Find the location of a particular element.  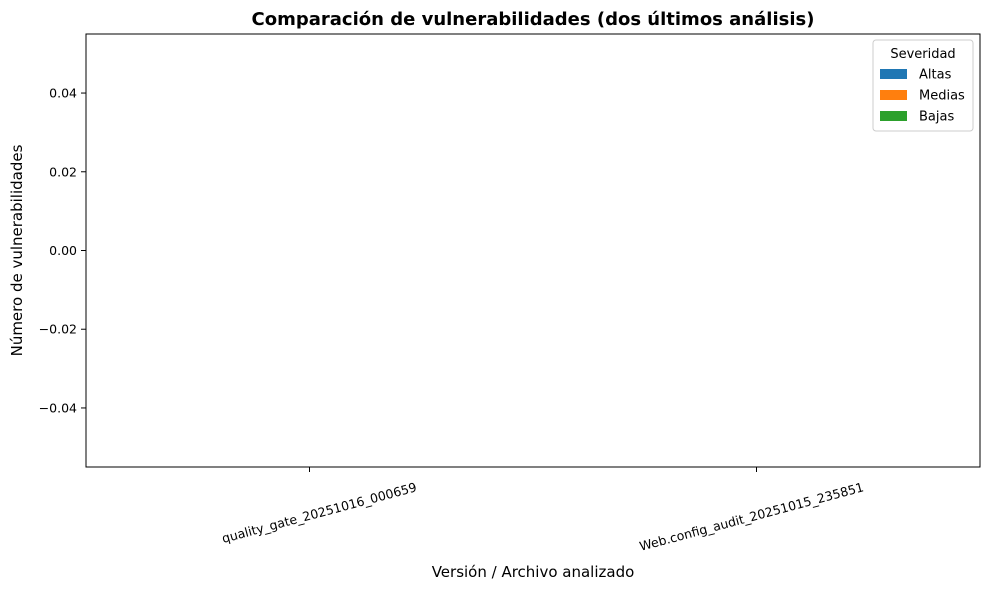

legend-swatch-medias is located at coordinates (893, 95).